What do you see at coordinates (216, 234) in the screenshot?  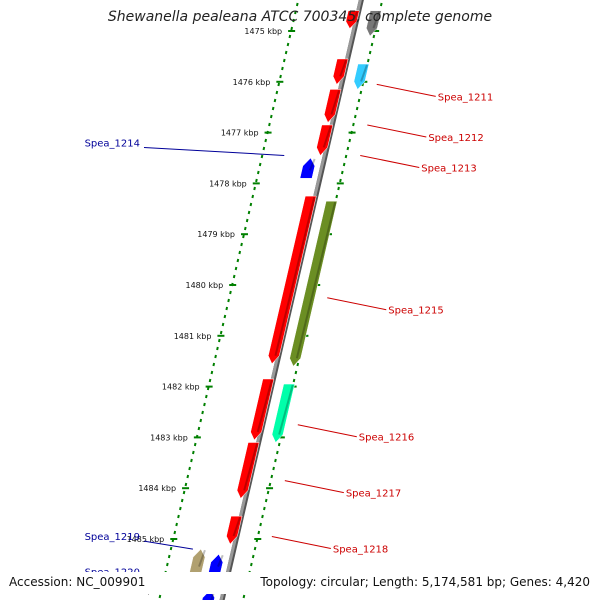 I see `tick-label: 1479 kbp` at bounding box center [216, 234].